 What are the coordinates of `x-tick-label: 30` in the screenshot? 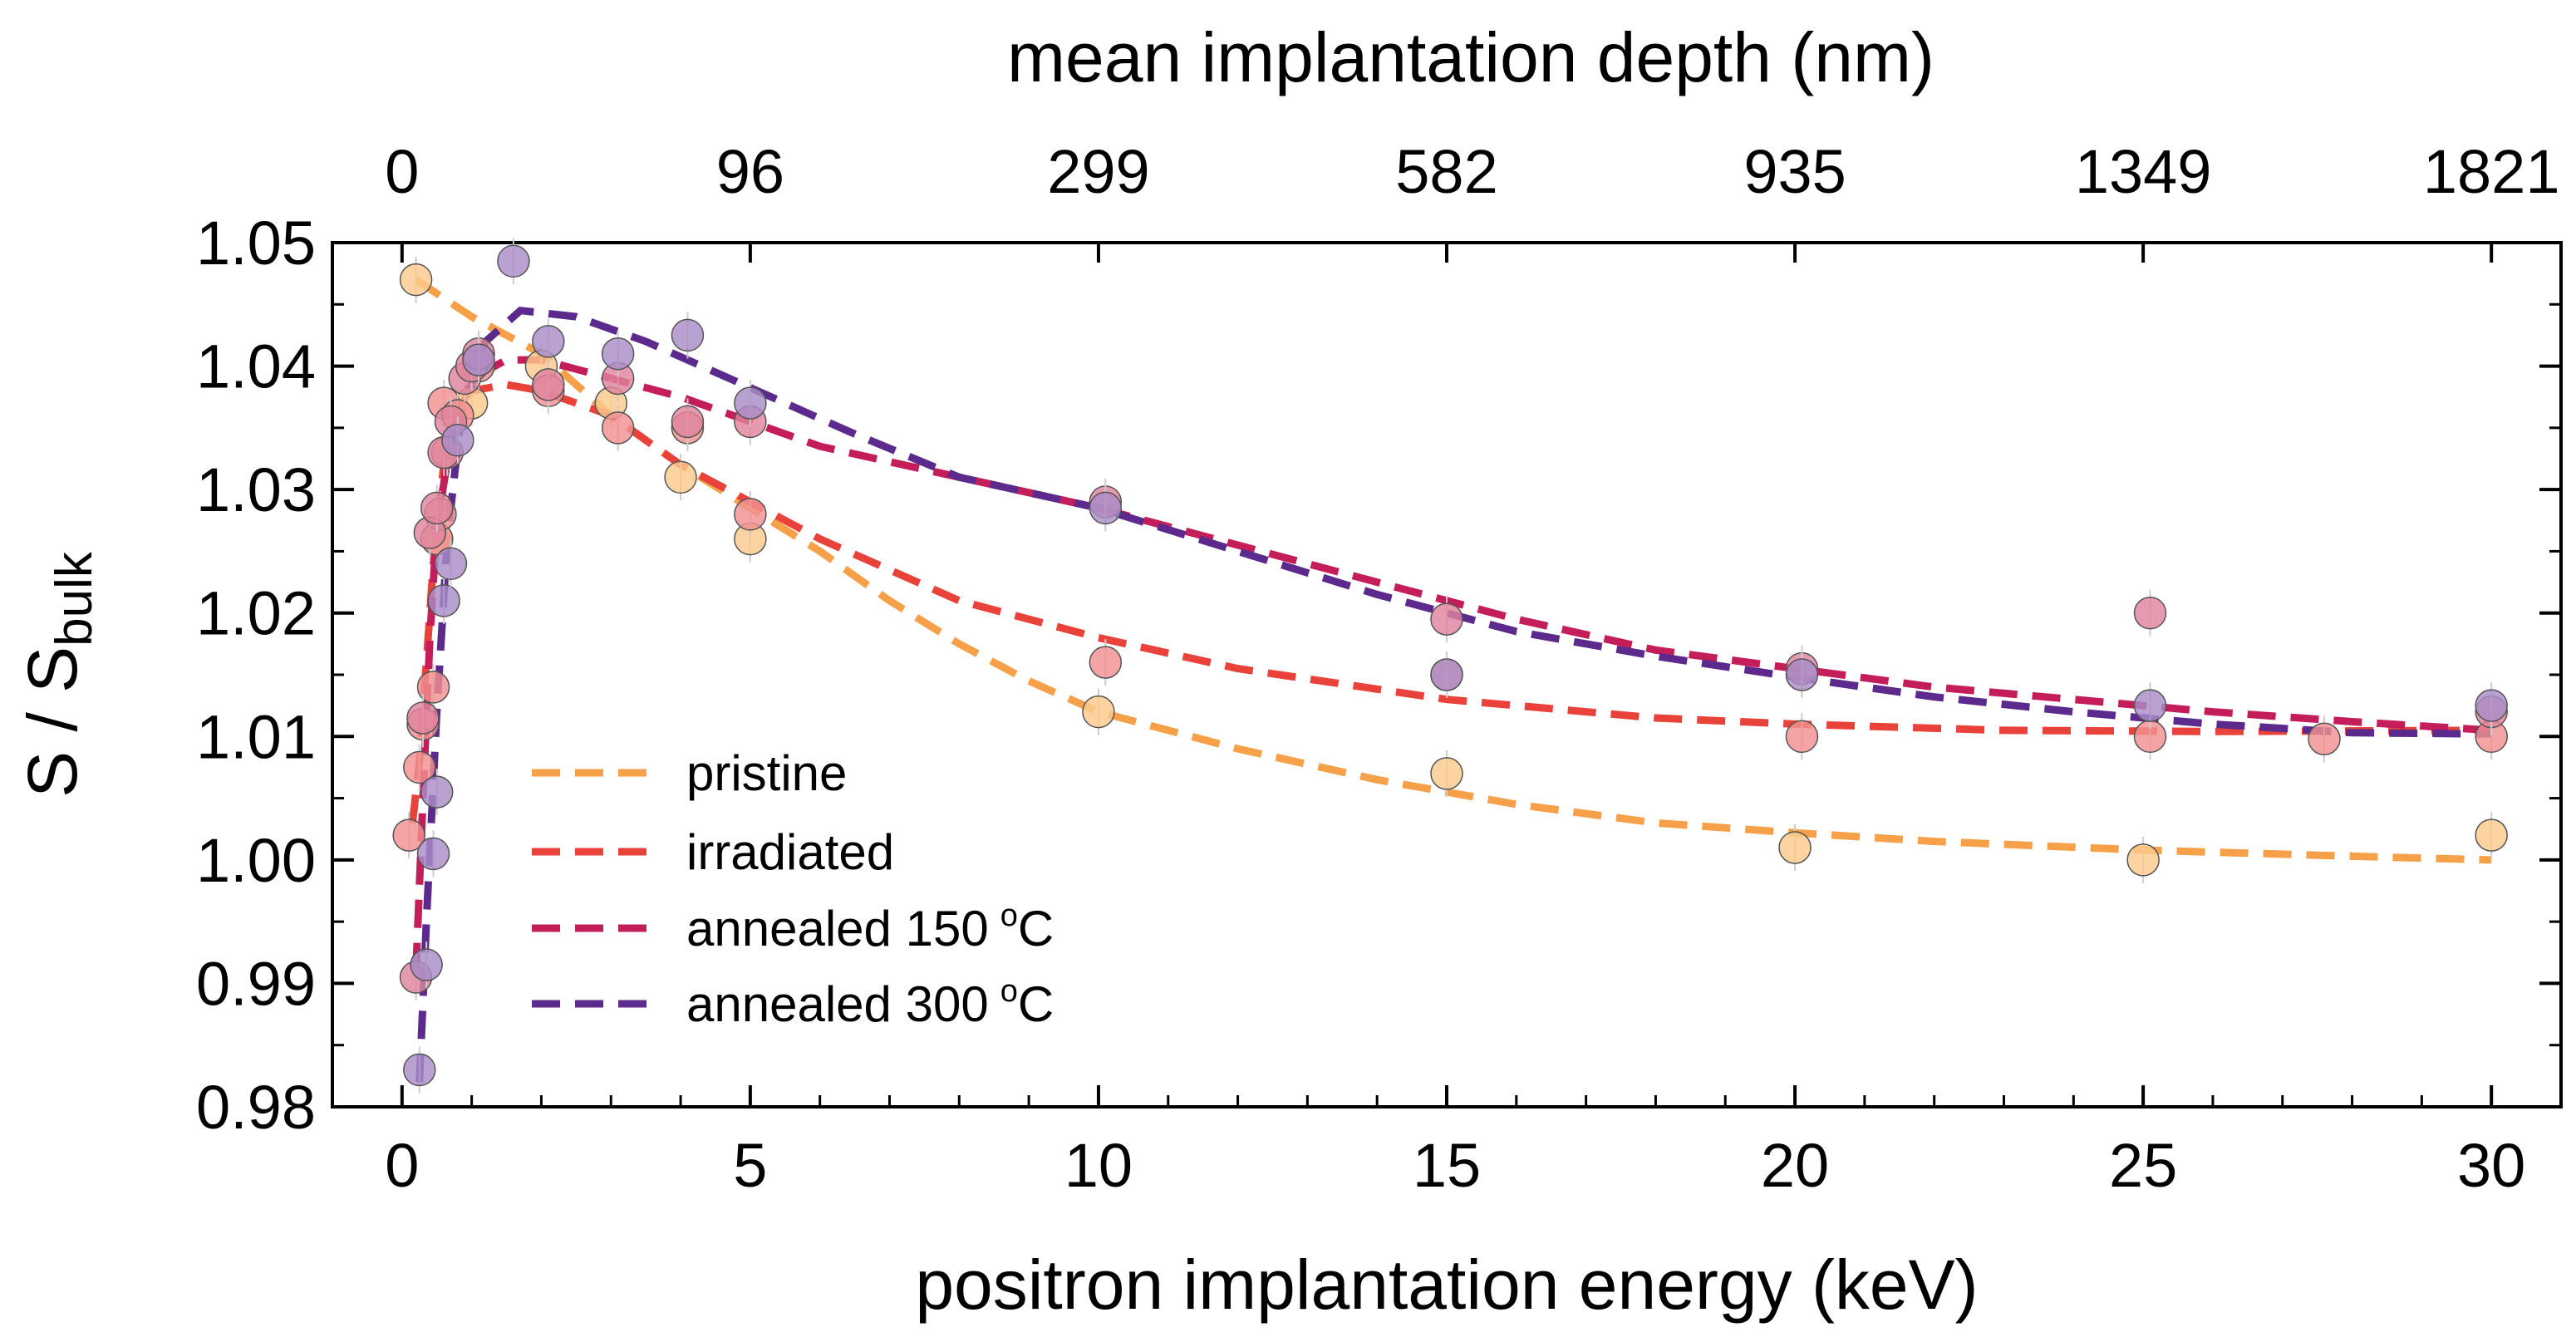 It's located at (2491, 1165).